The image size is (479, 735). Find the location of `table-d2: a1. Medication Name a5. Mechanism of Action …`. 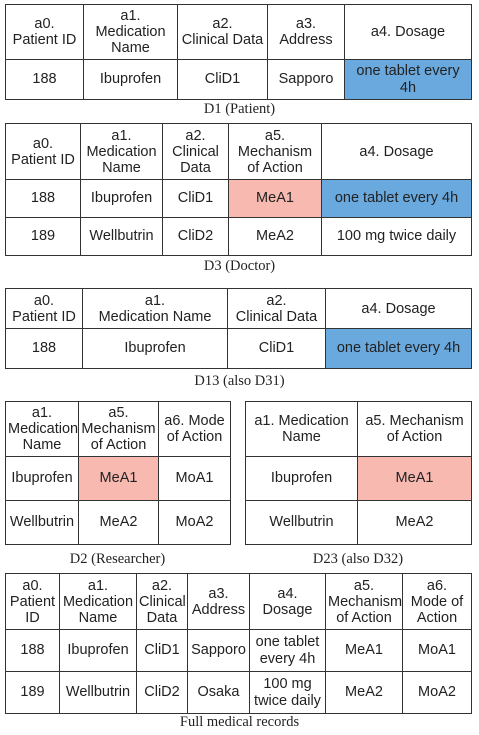

table-d2: a1. Medication Name a5. Mechanism of Action … is located at coordinates (118, 473).